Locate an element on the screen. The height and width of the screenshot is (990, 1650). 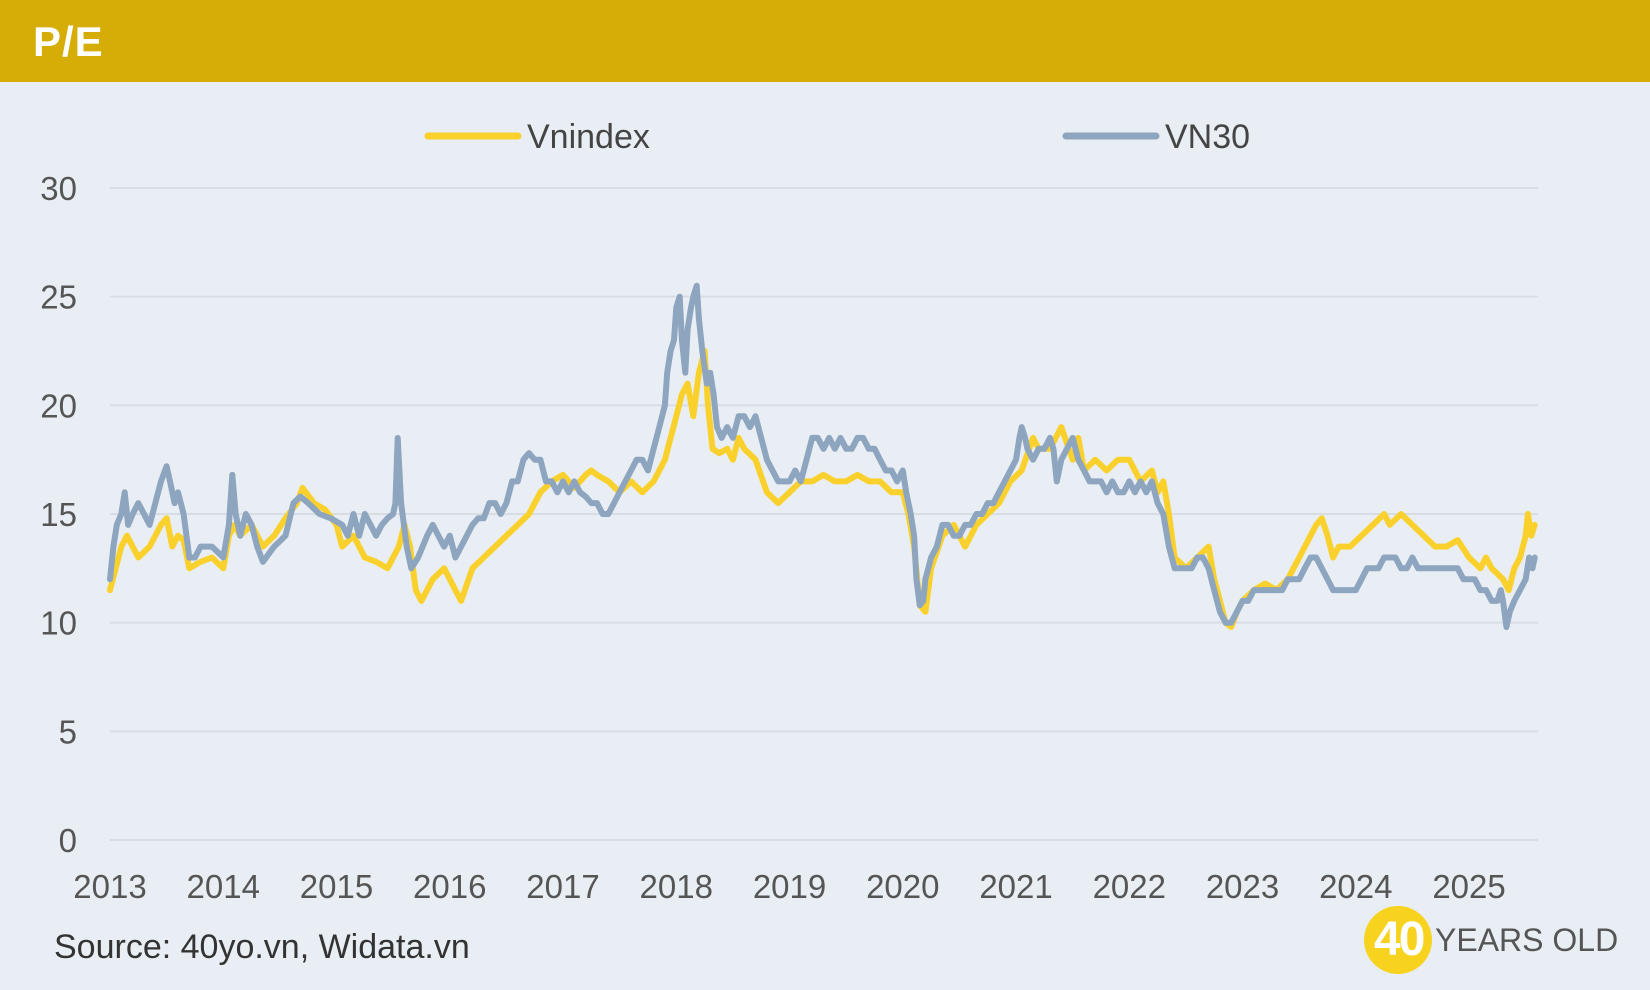
y-tick-label: 20 is located at coordinates (58, 405).